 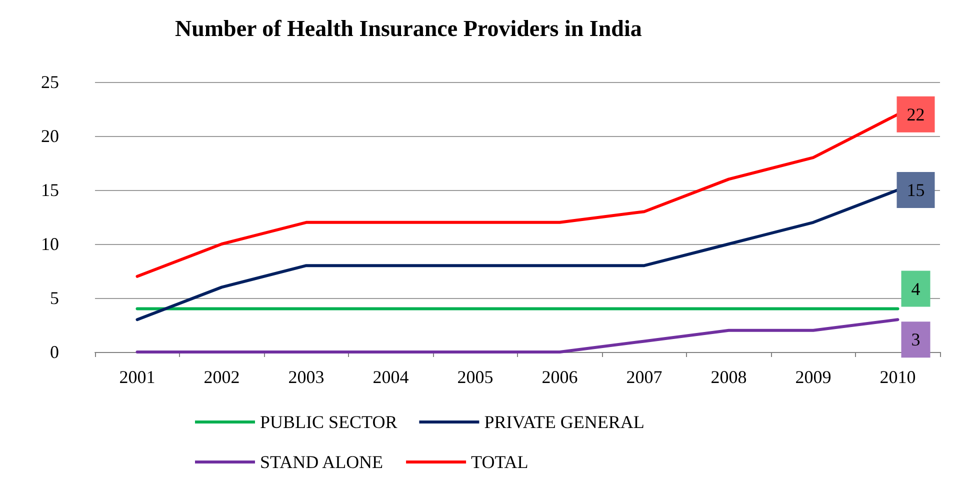 What do you see at coordinates (499, 462) in the screenshot?
I see `legend-label: TOTAL` at bounding box center [499, 462].